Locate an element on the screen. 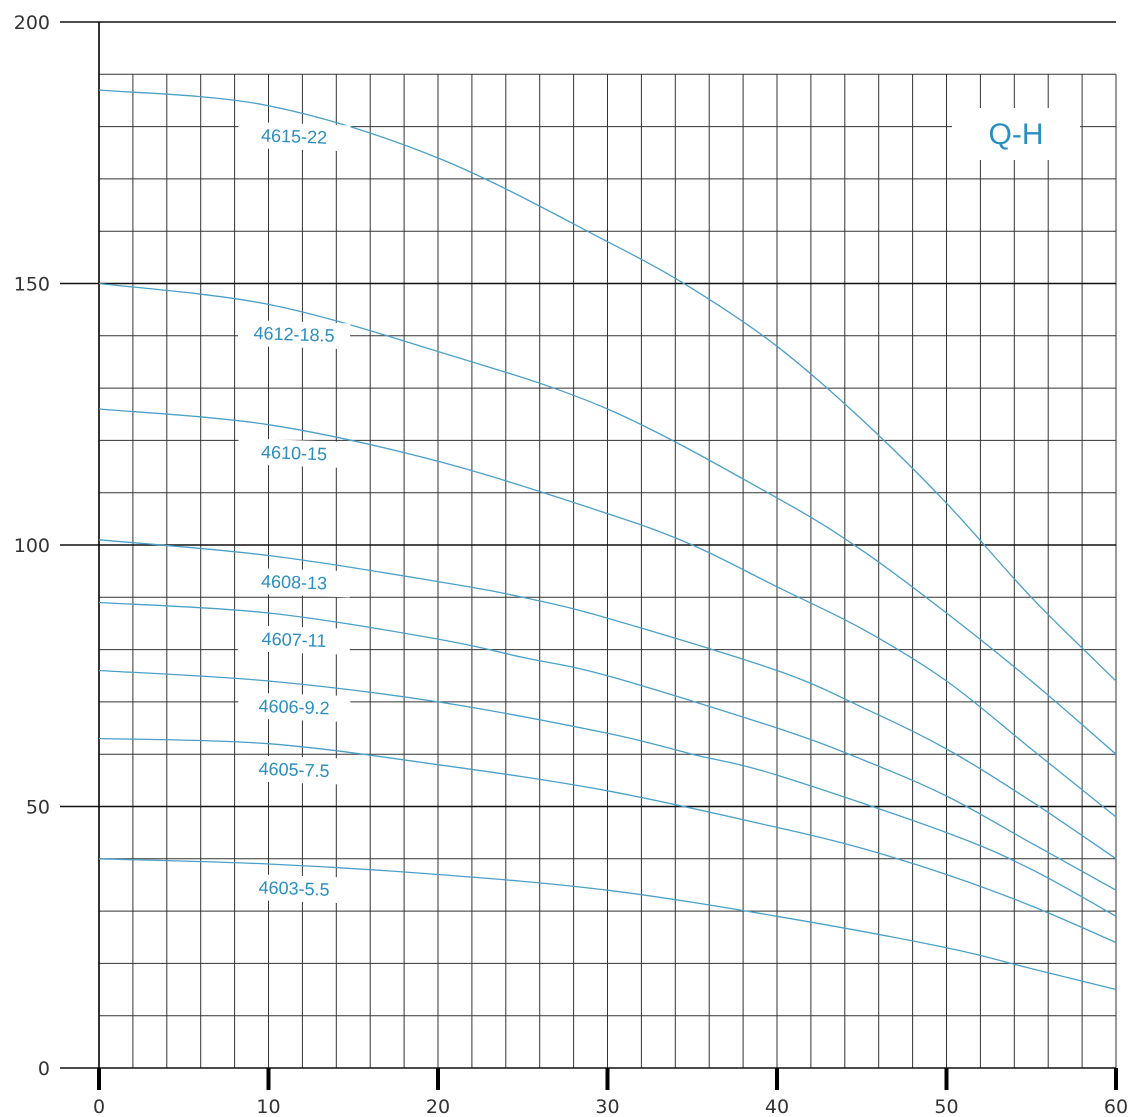  x-tick-label: 50 is located at coordinates (946, 1106).